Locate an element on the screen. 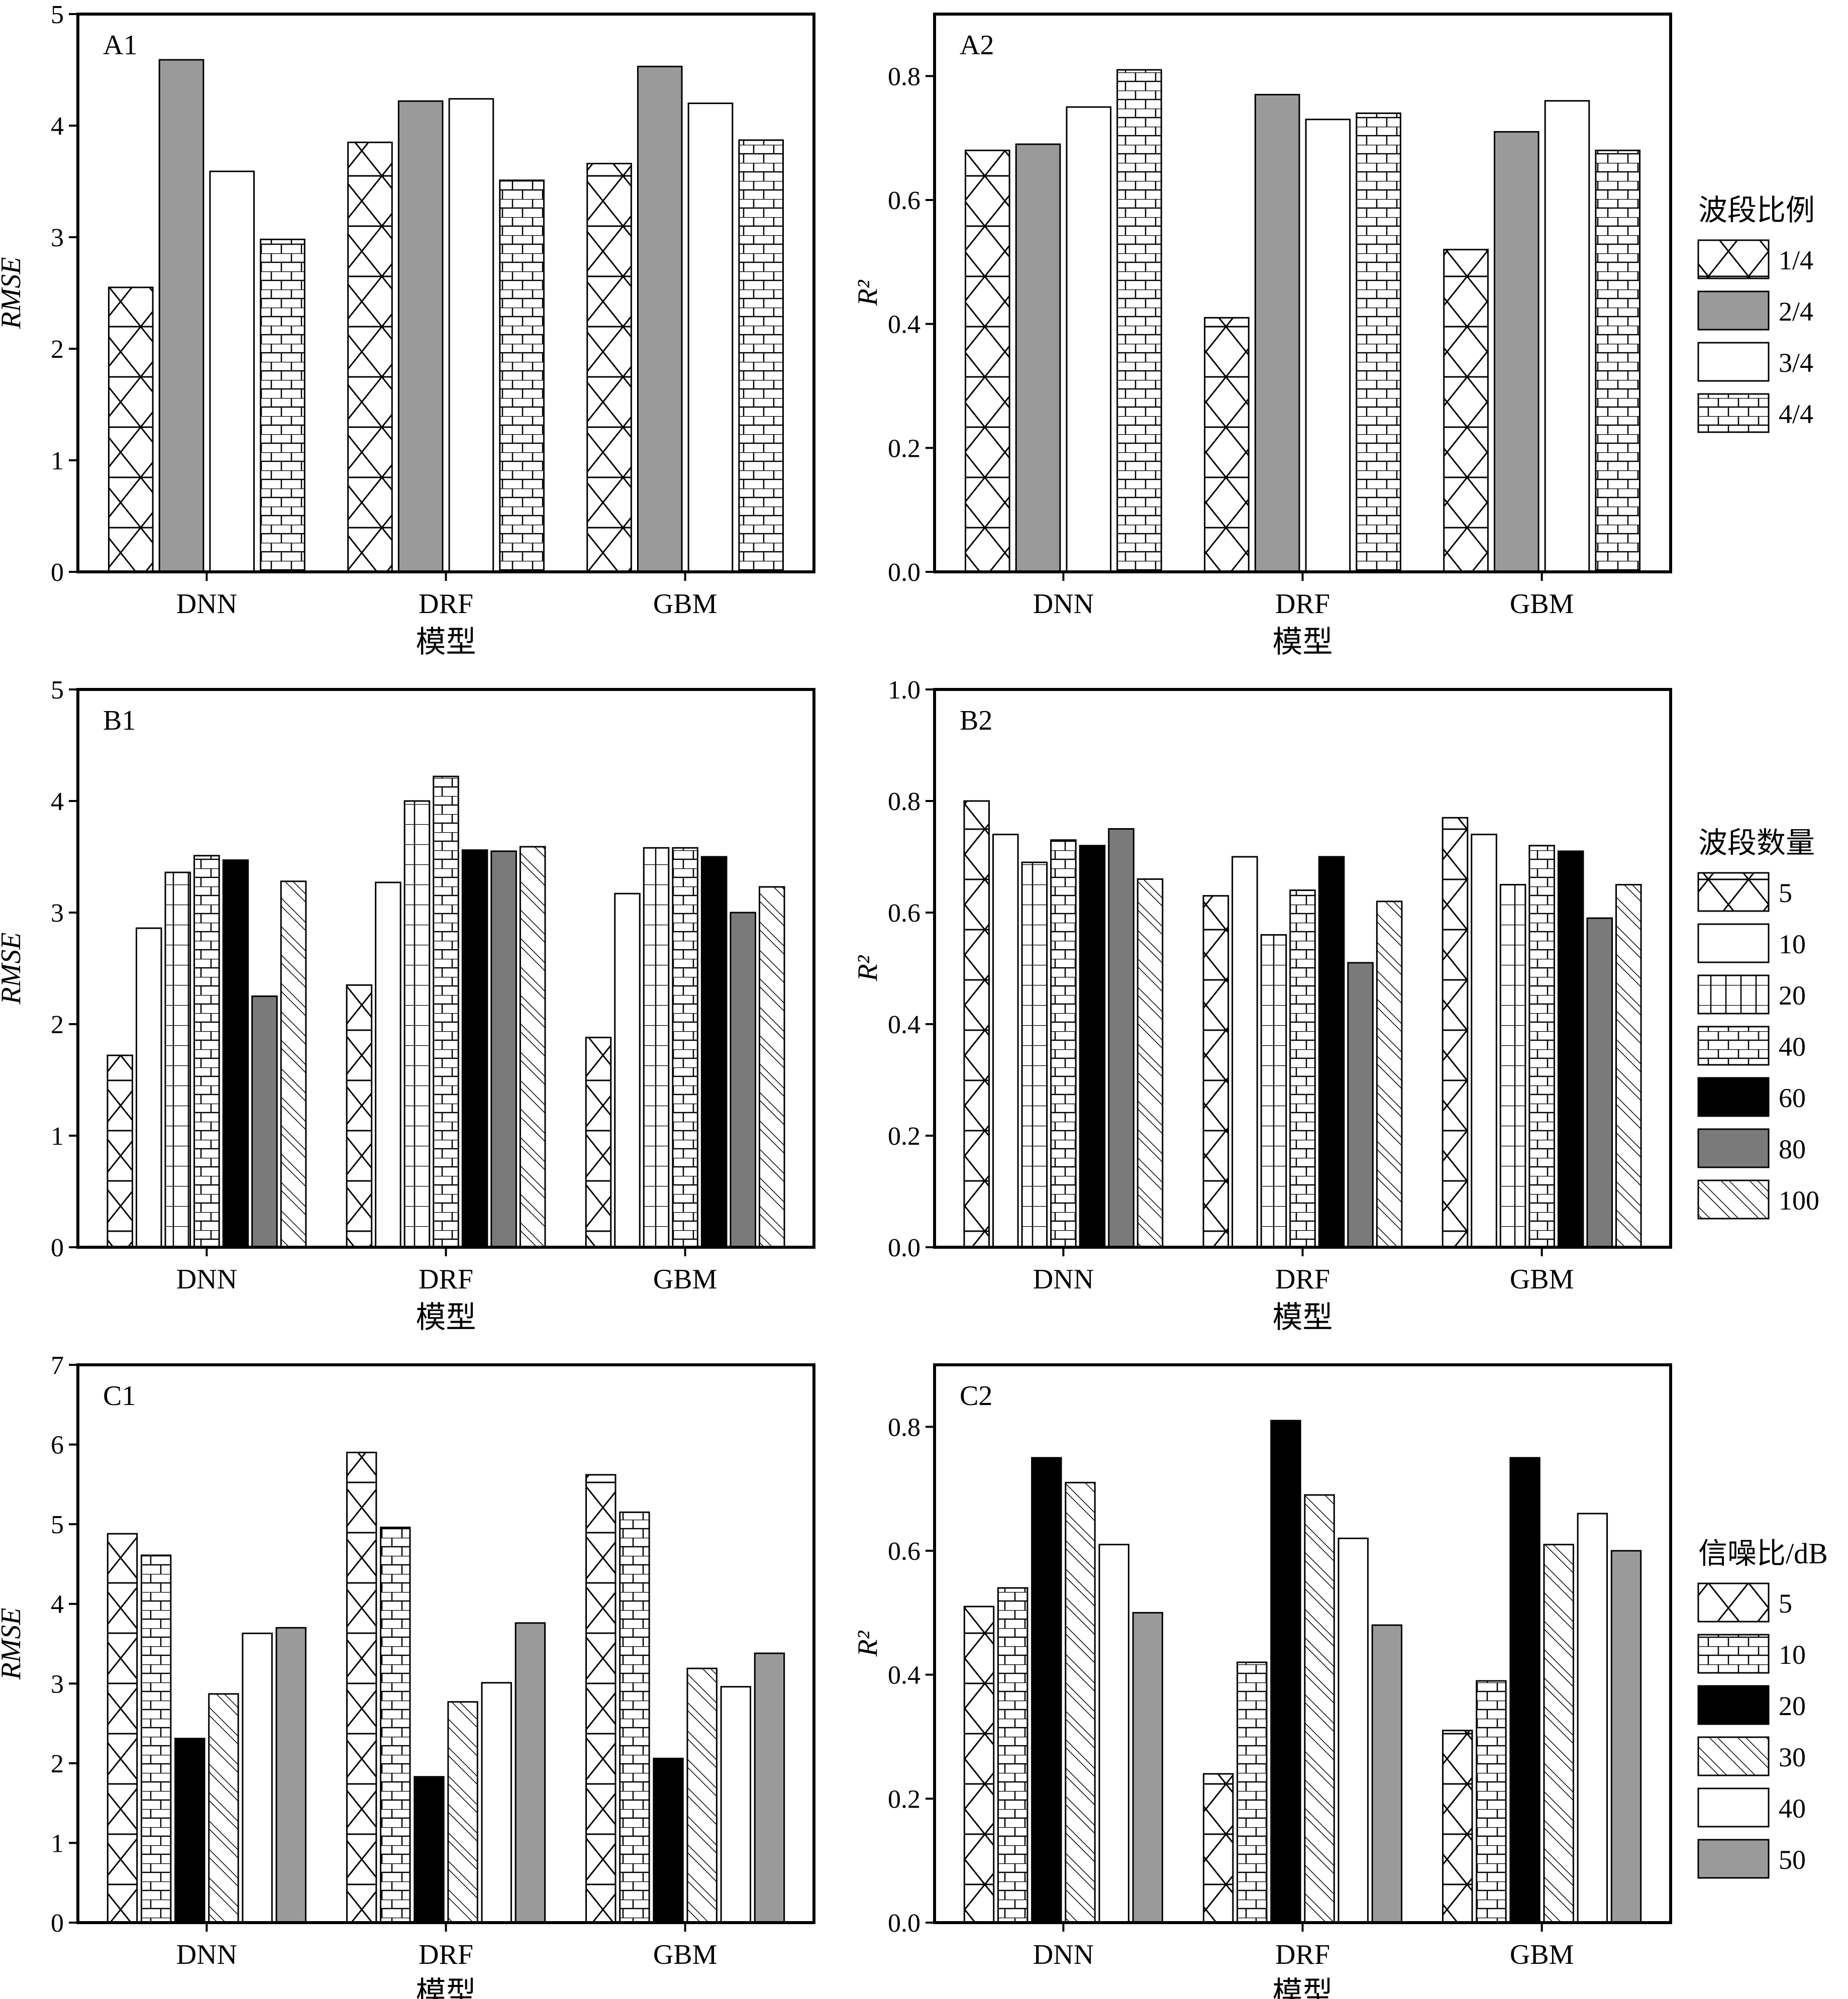 The width and height of the screenshot is (1848, 1999). bar-a1-dnn-s3 is located at coordinates (282, 405).